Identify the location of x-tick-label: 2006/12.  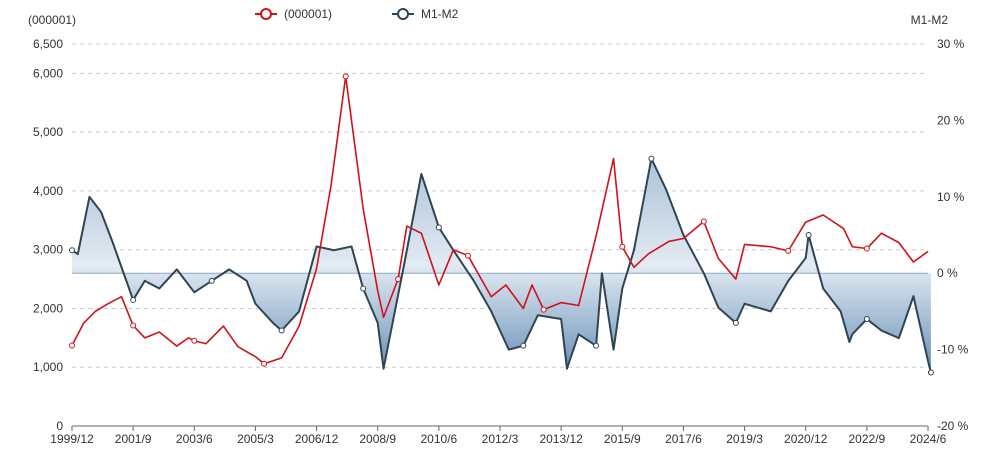
(317, 439).